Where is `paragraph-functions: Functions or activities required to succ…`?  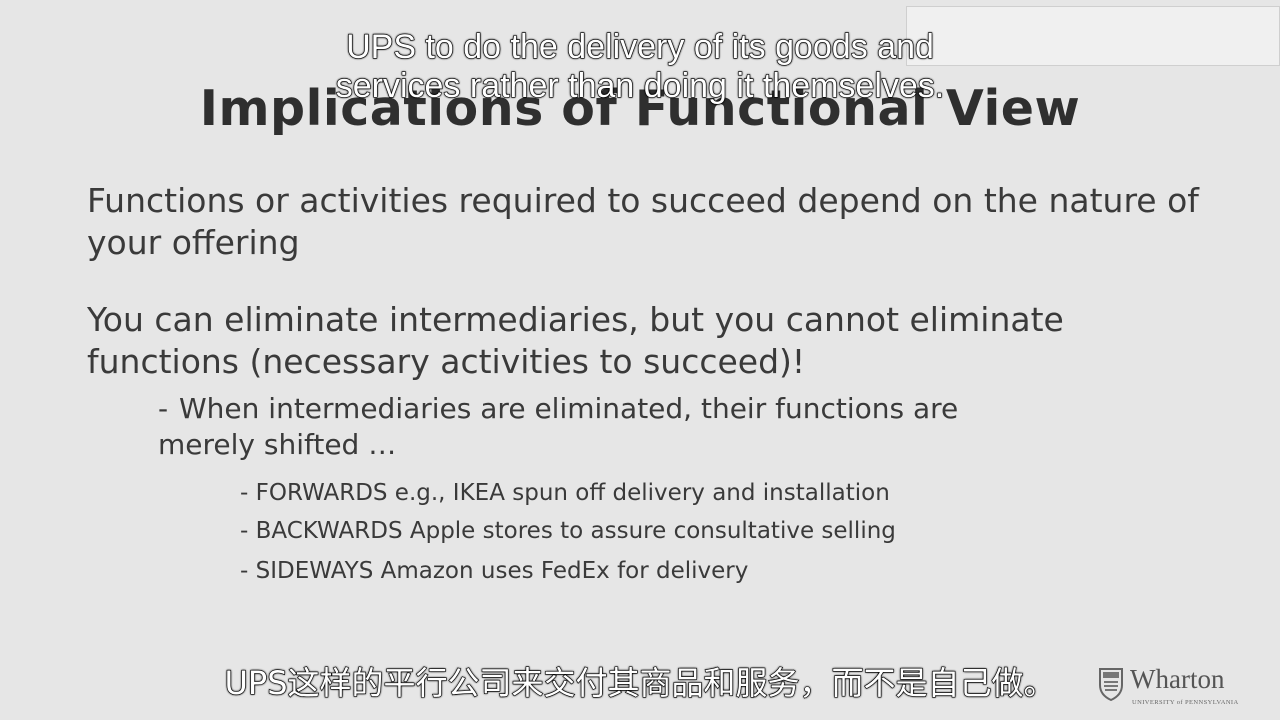
paragraph-functions: Functions or activities required to succ… is located at coordinates (643, 221).